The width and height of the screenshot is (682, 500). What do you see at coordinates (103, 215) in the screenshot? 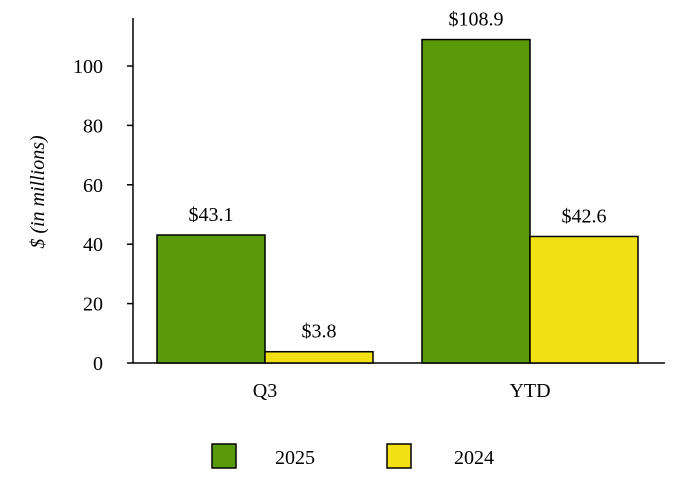
I see `y-ticks: 0 20 40 60 80 100` at bounding box center [103, 215].